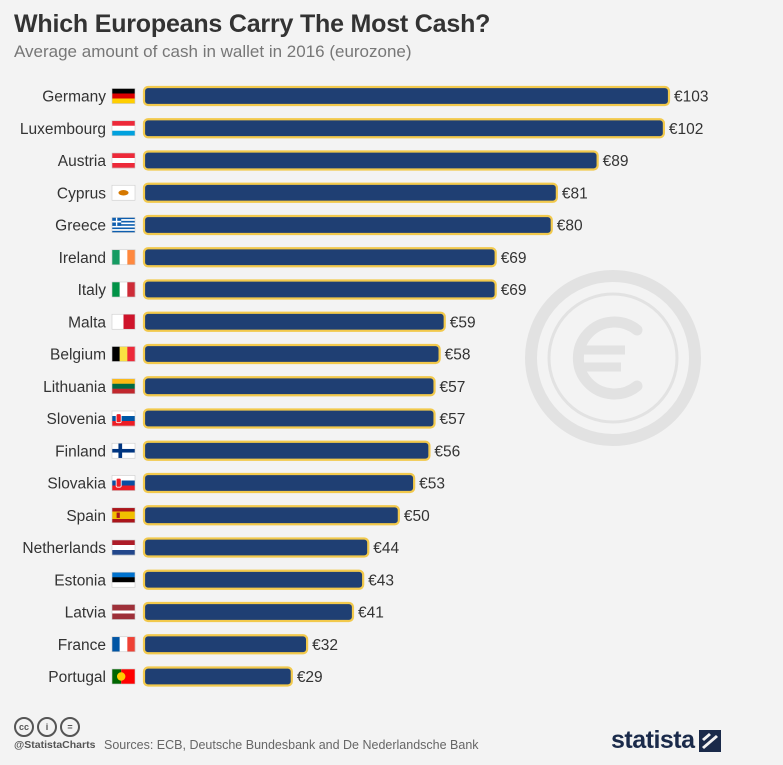 The height and width of the screenshot is (765, 783). What do you see at coordinates (81, 193) in the screenshot?
I see `category-label: Cyprus` at bounding box center [81, 193].